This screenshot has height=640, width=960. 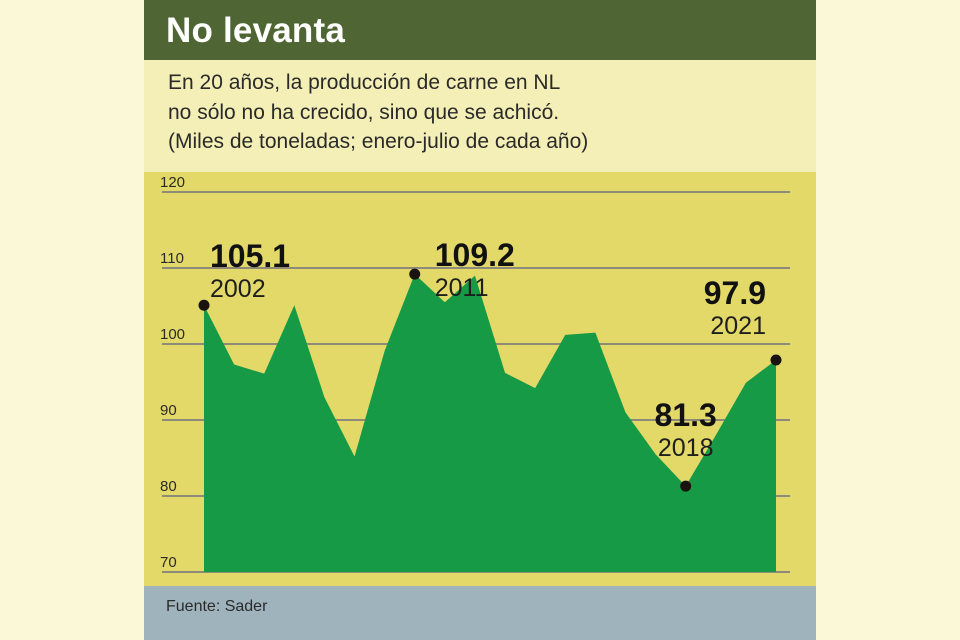 I want to click on value-label-2018: 81.3, so click(x=686, y=415).